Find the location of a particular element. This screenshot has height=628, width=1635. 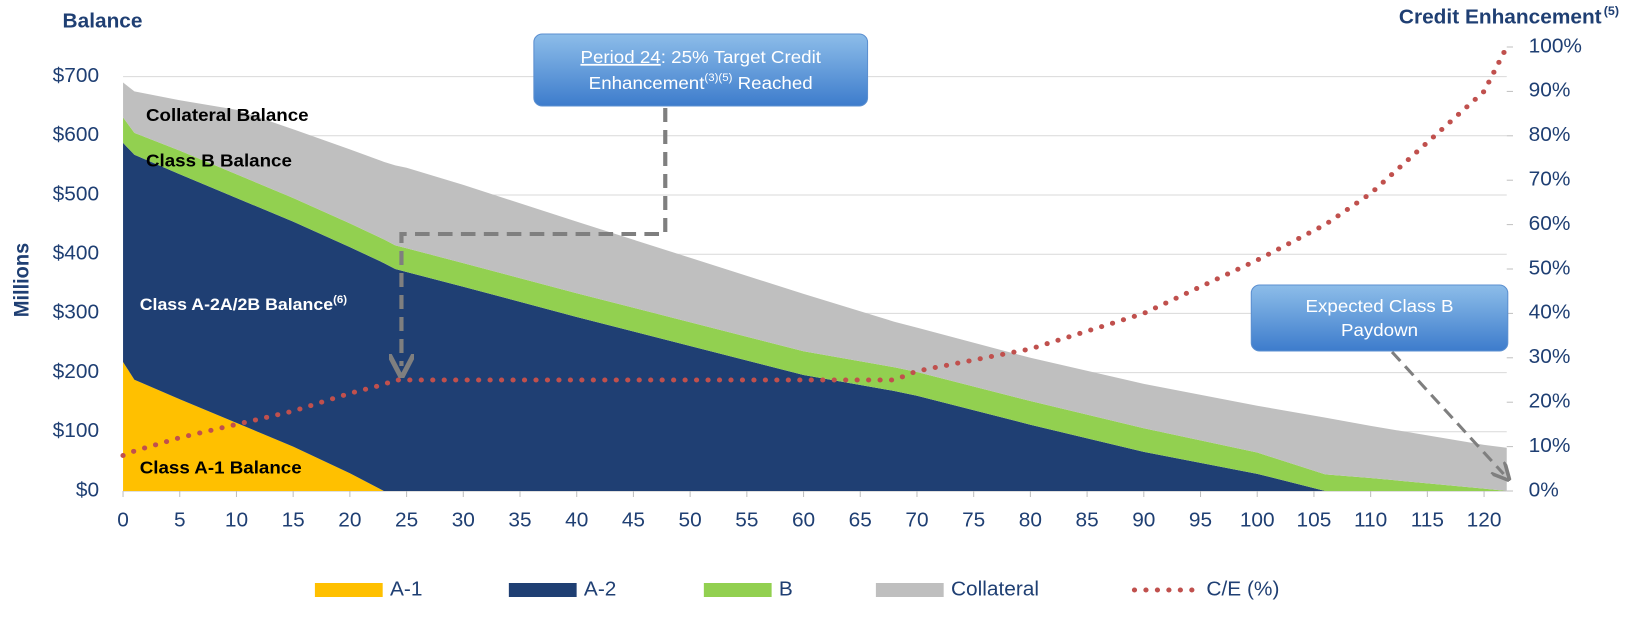

x-tick-label: 80 is located at coordinates (1030, 521).